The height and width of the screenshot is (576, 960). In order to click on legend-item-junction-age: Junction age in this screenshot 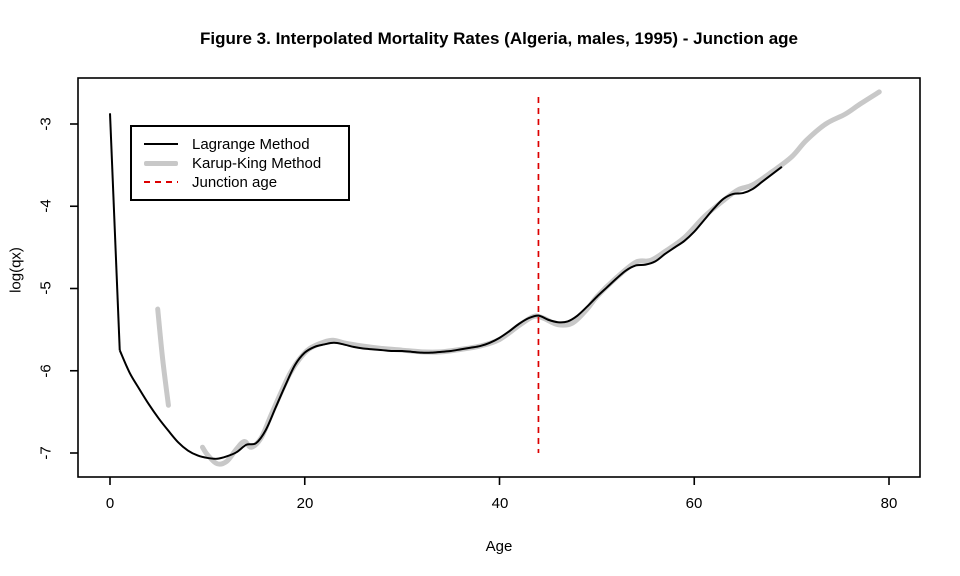, I will do `click(246, 182)`.